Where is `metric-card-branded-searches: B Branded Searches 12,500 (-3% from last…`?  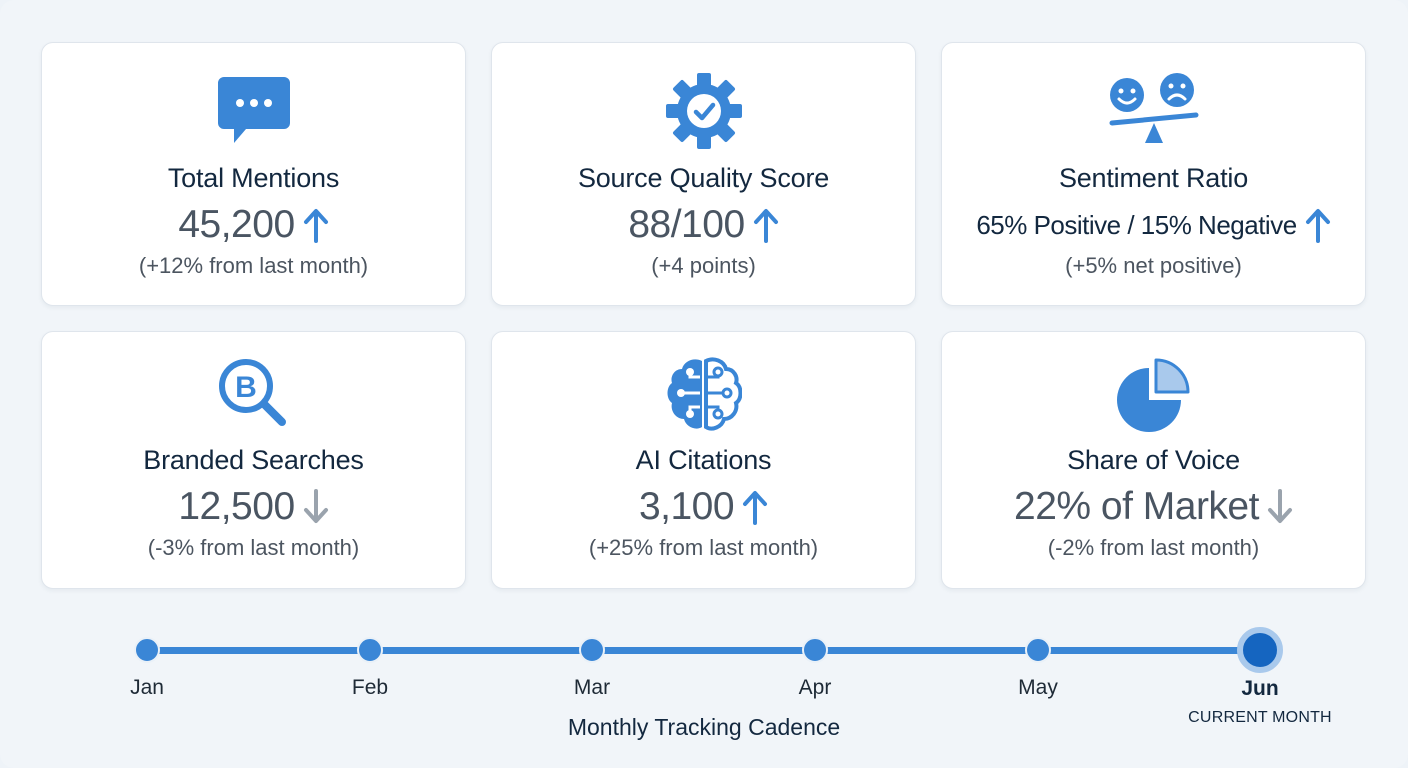
metric-card-branded-searches: B Branded Searches 12,500 (-3% from last… is located at coordinates (253, 460).